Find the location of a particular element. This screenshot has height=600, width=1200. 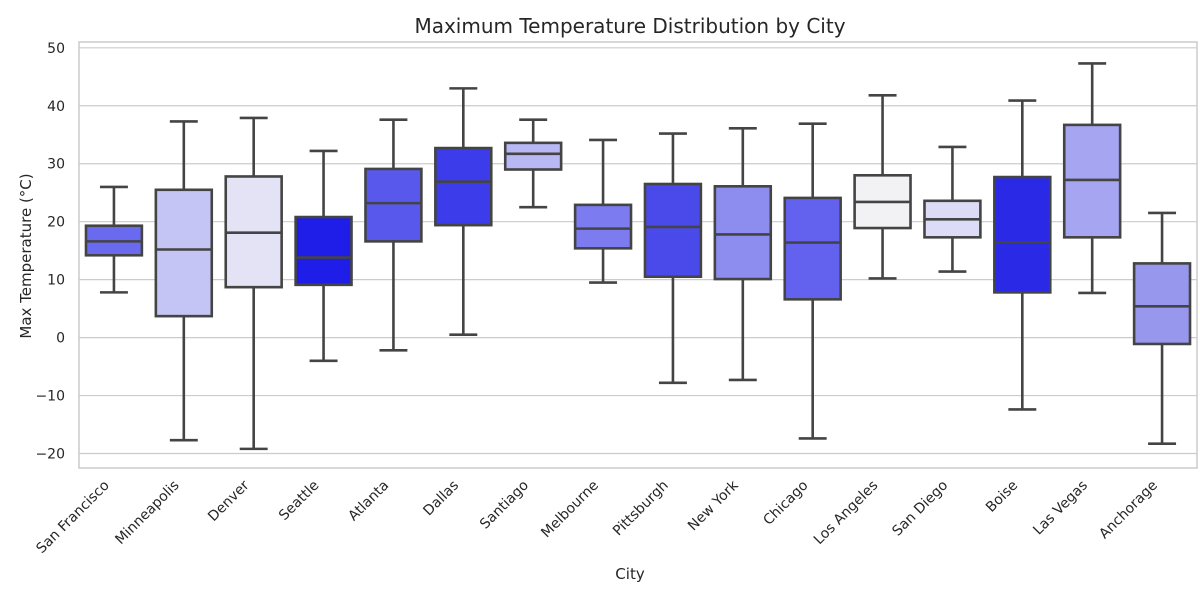

x-tick-label: Anchorage is located at coordinates (1128, 510).